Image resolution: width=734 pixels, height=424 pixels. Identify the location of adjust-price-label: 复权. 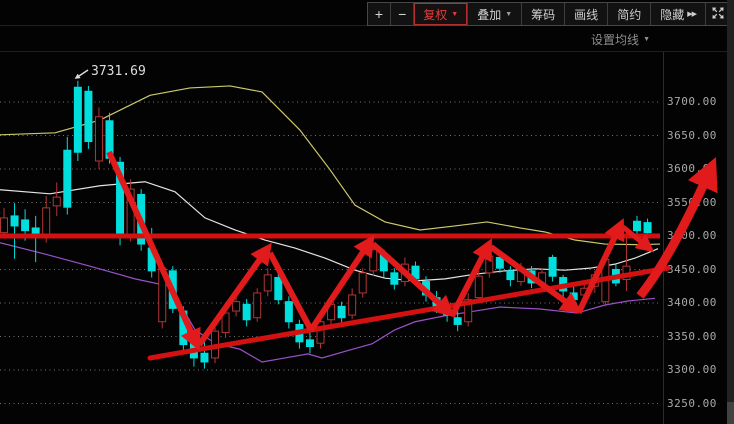
(435, 14).